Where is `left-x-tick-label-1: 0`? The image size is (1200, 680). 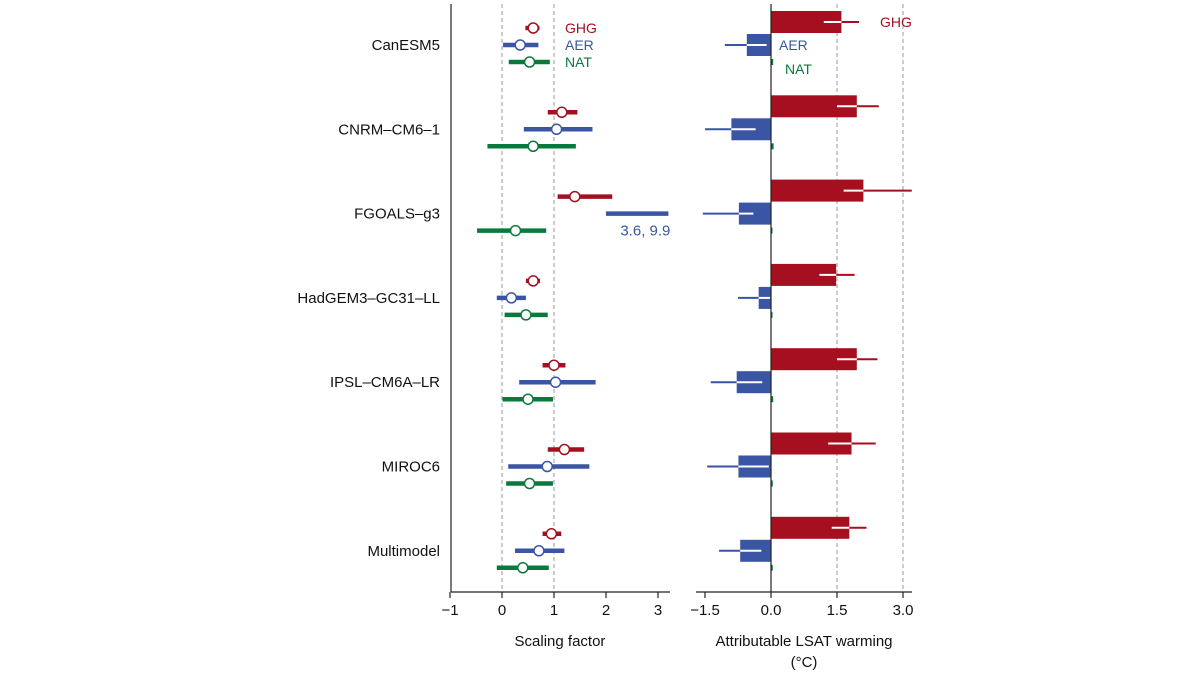
left-x-tick-label-1: 0 is located at coordinates (502, 610).